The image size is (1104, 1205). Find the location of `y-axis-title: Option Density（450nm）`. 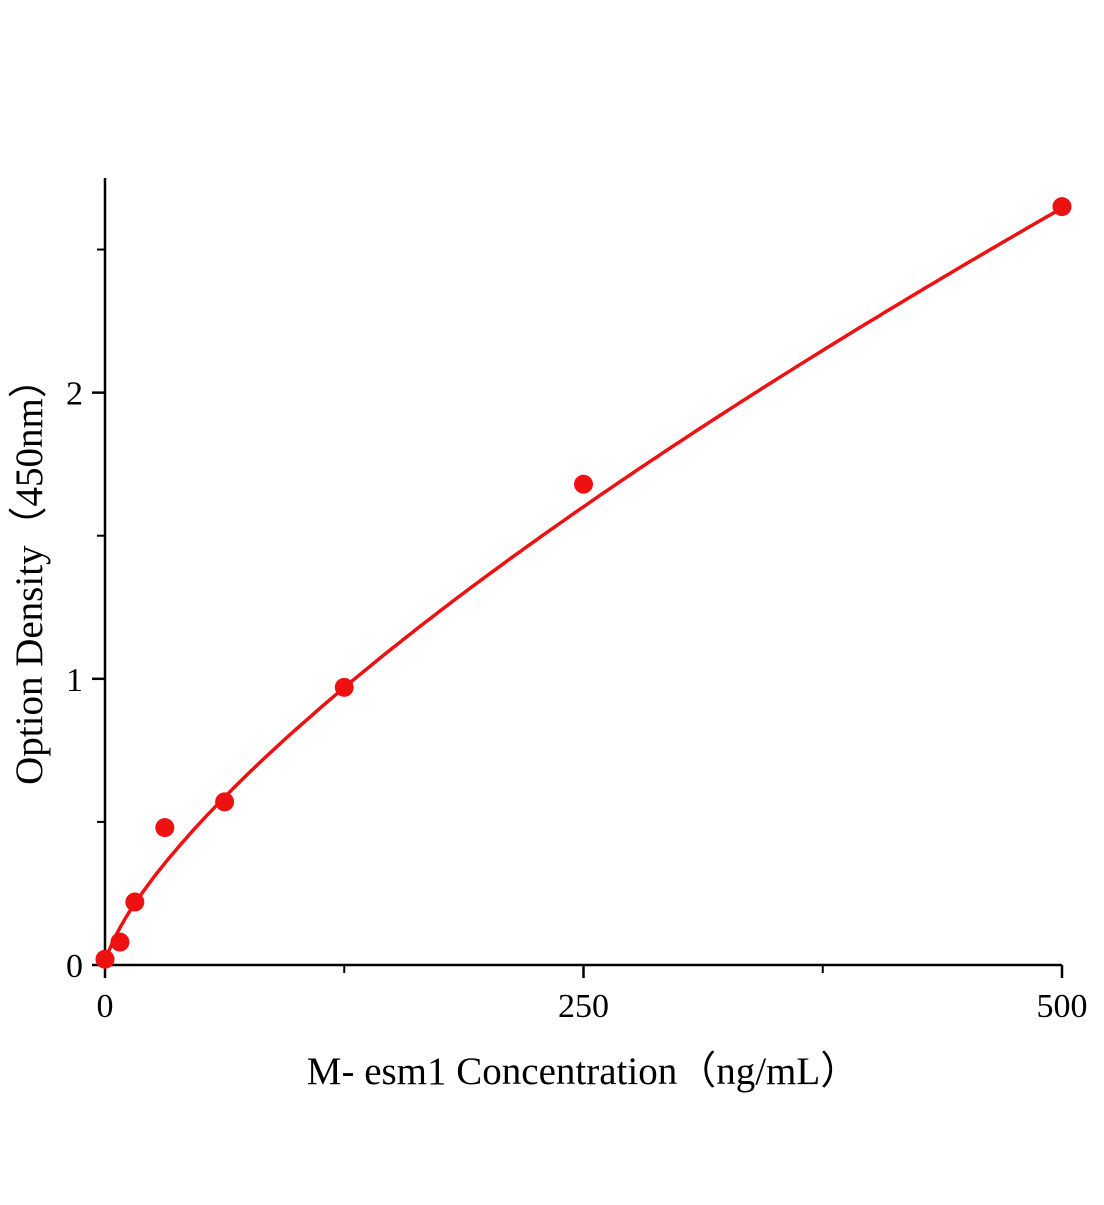

y-axis-title: Option Density（450nm） is located at coordinates (29, 572).